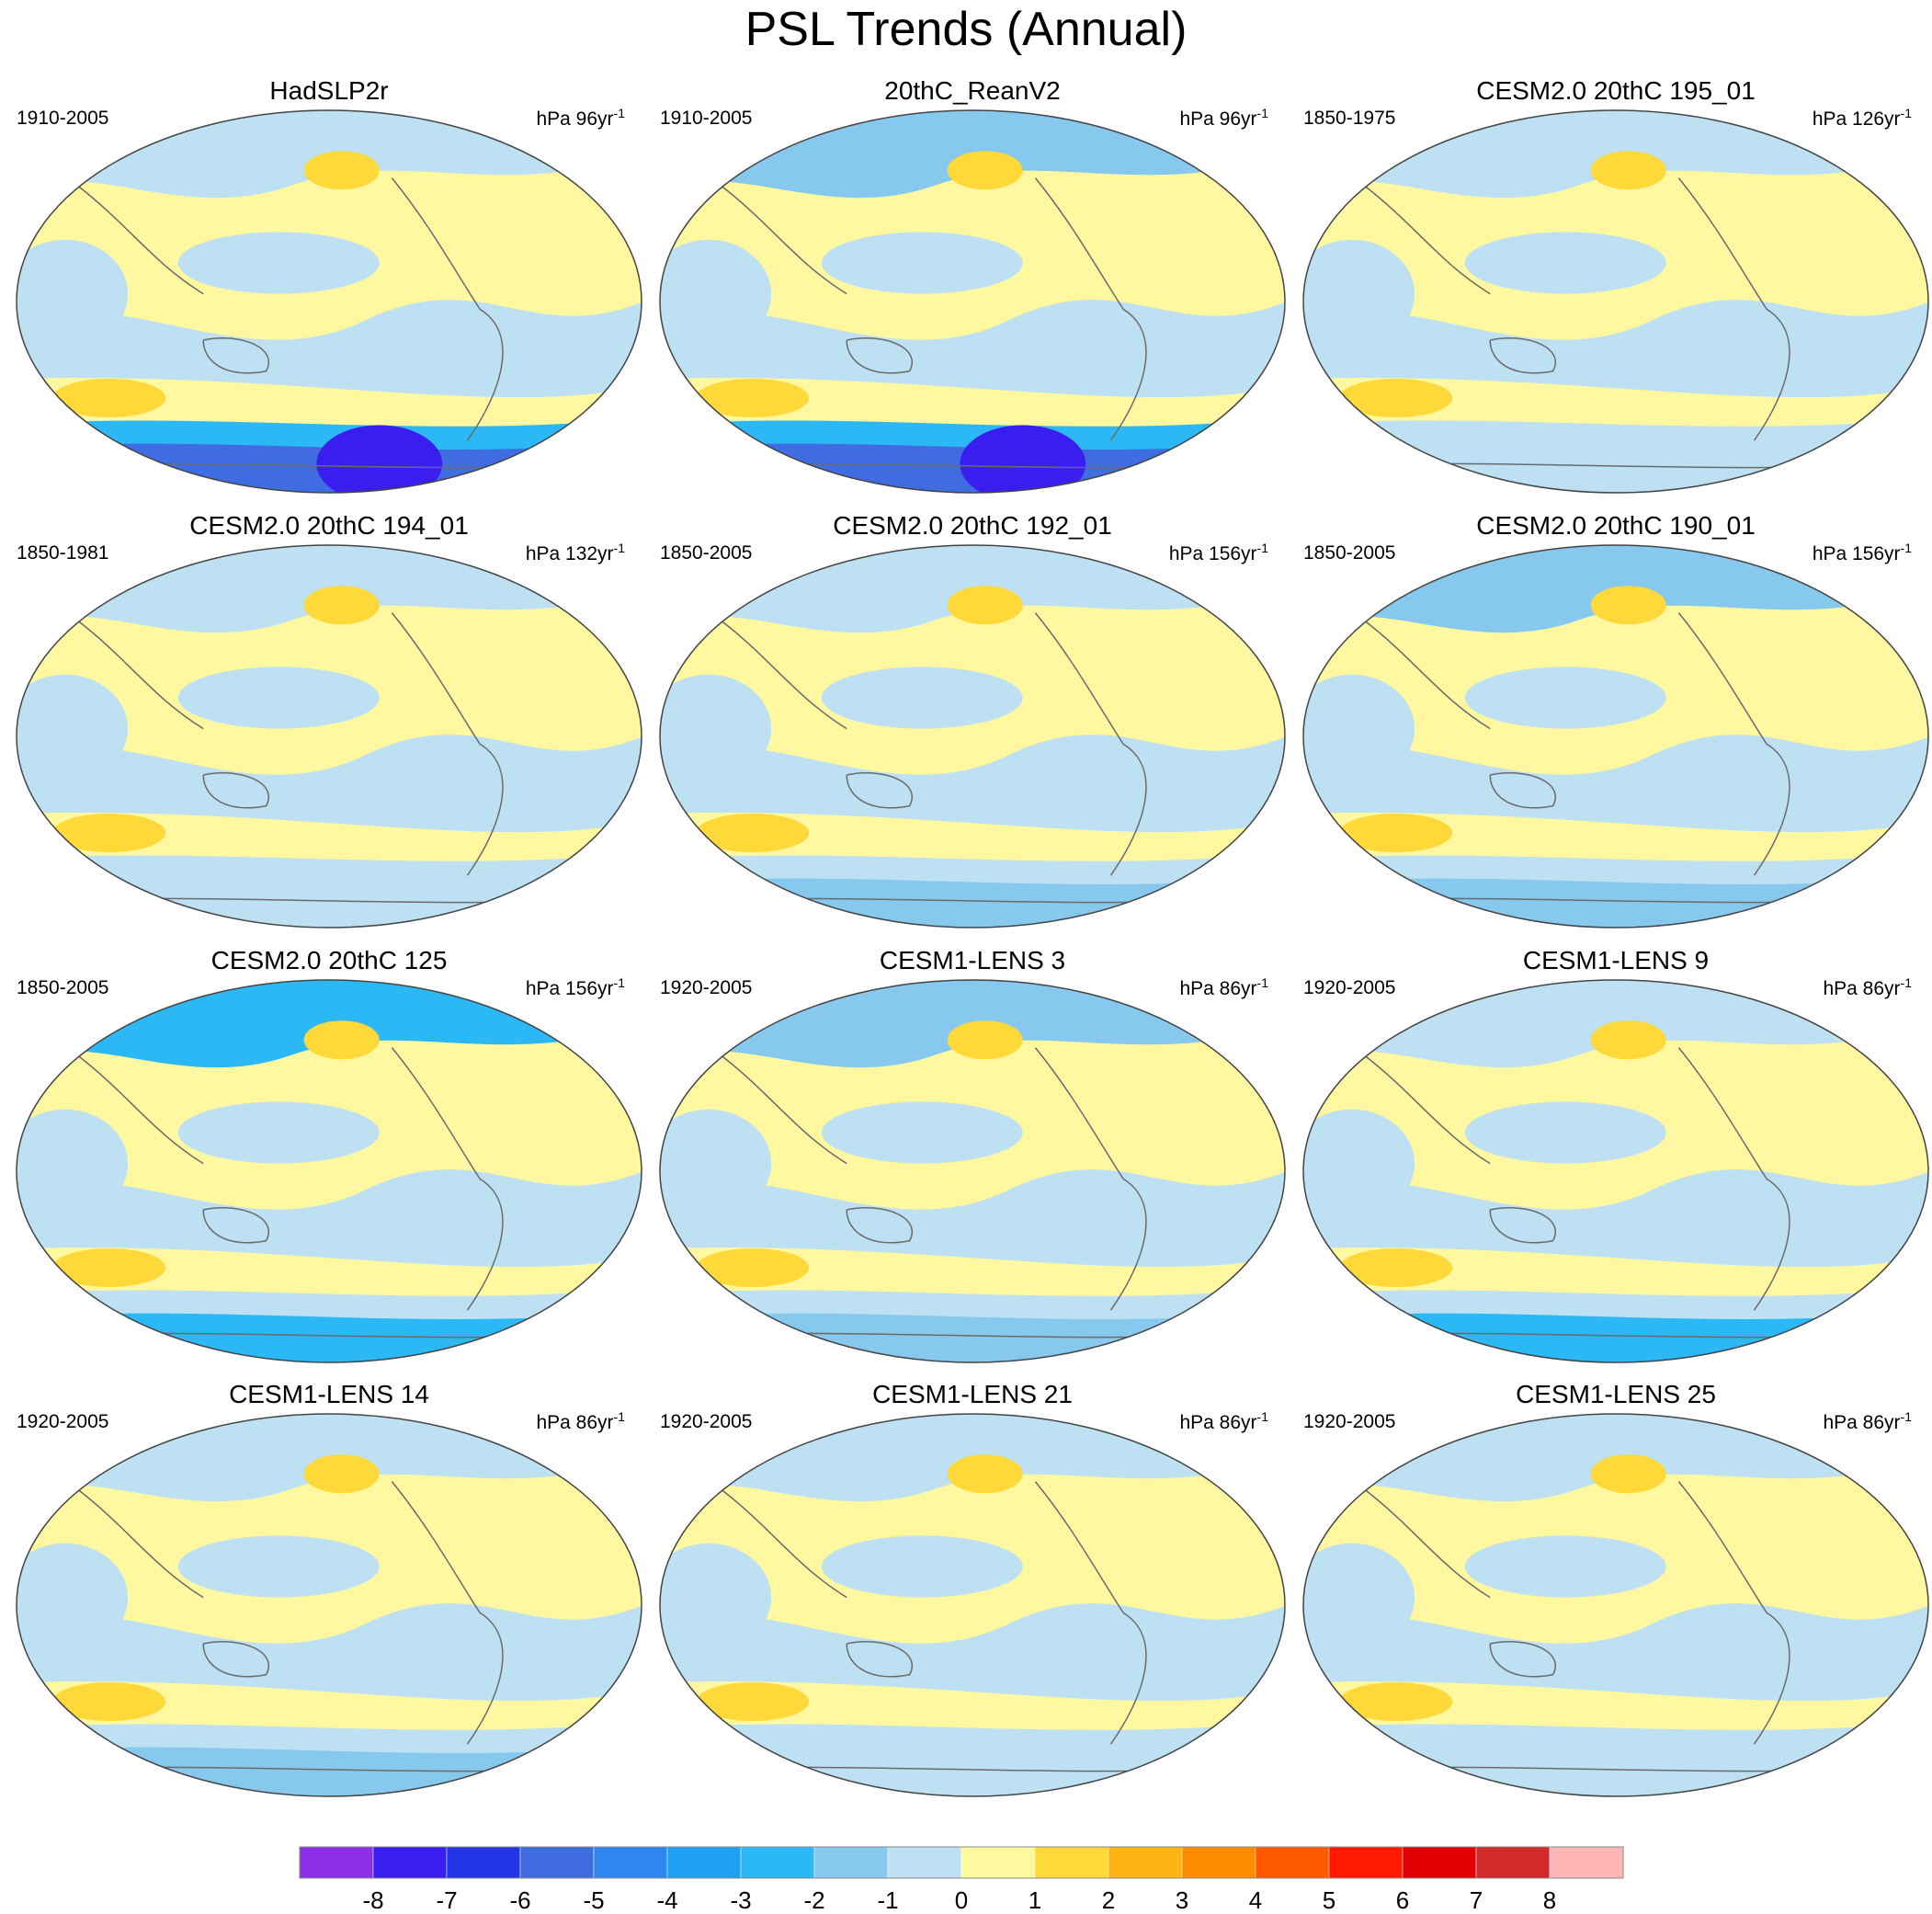  What do you see at coordinates (888, 1899) in the screenshot?
I see `colorbar-tick-label: -1` at bounding box center [888, 1899].